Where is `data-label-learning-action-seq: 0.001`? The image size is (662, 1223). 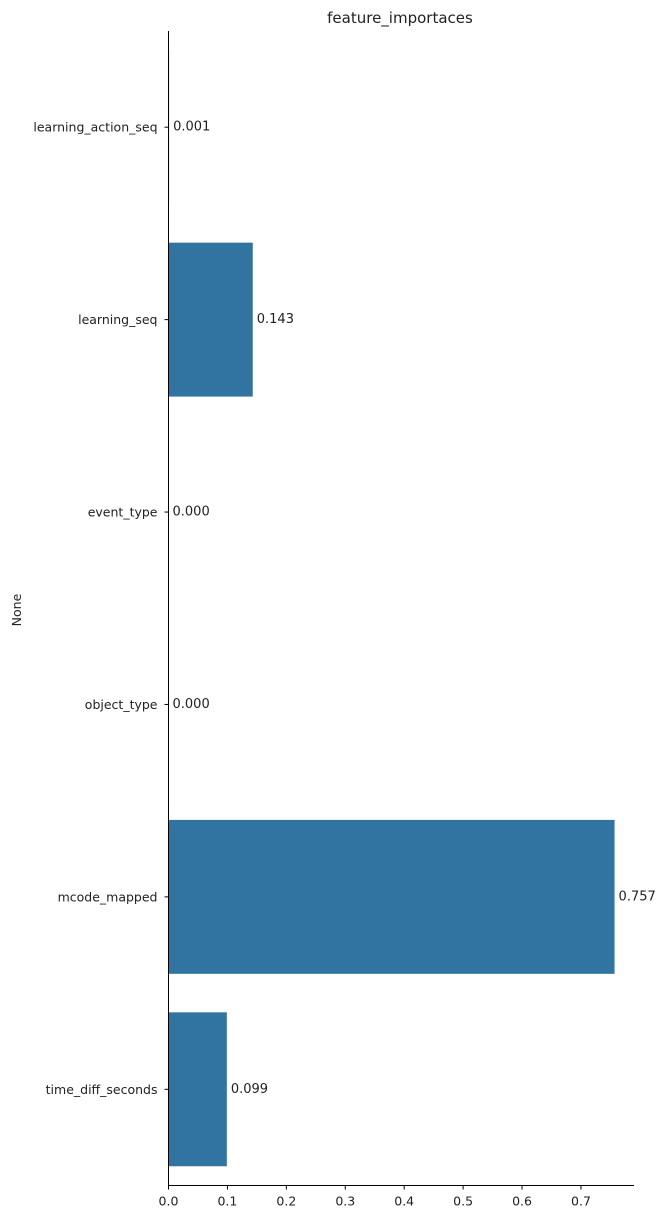
data-label-learning-action-seq: 0.001 is located at coordinates (191, 127).